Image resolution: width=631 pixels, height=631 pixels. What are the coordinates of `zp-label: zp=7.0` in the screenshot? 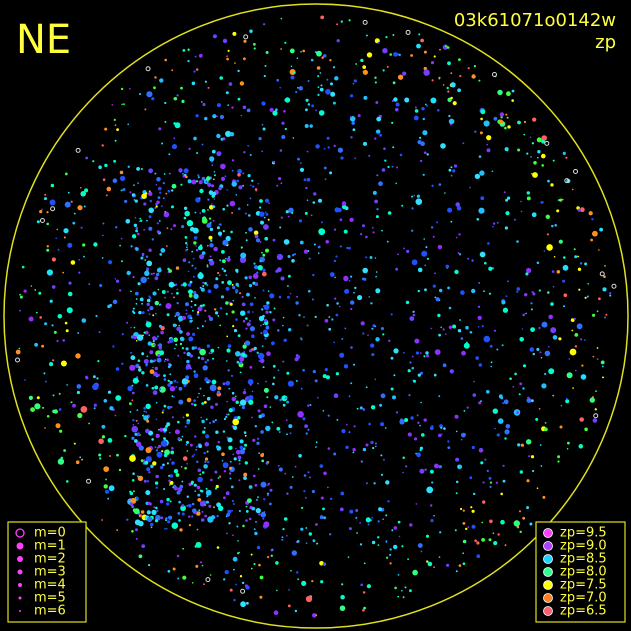 It's located at (583, 598).